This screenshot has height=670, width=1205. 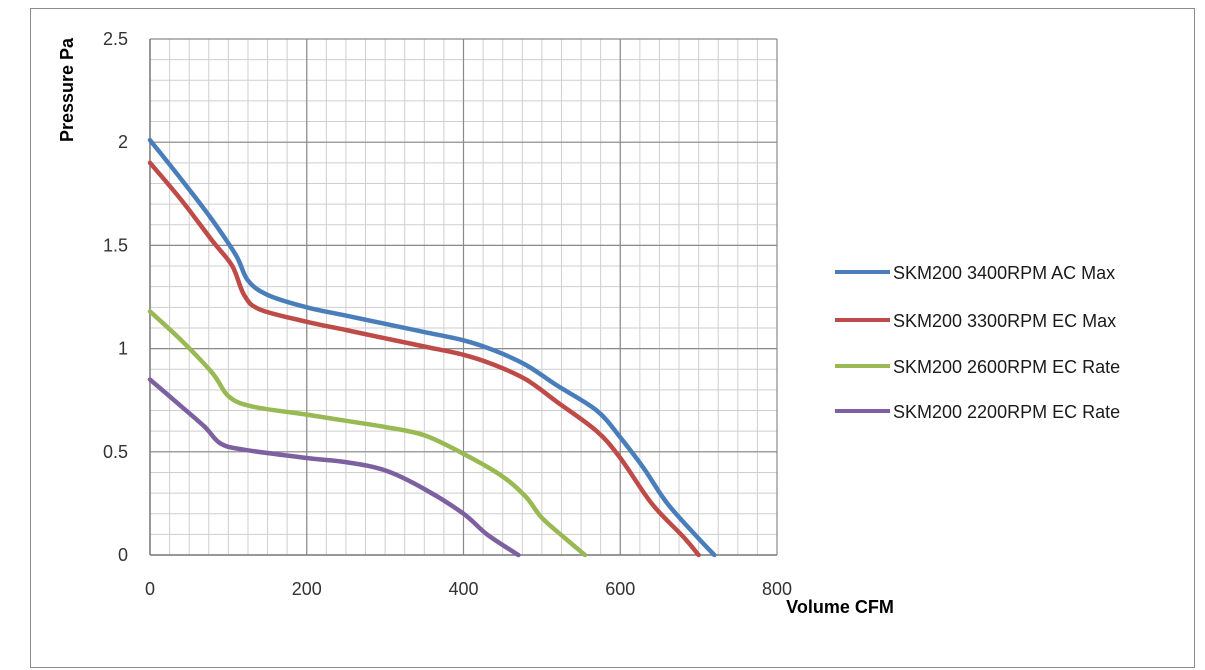 I want to click on legend-item: SKM200 3400RPM AC Max, so click(x=975, y=273).